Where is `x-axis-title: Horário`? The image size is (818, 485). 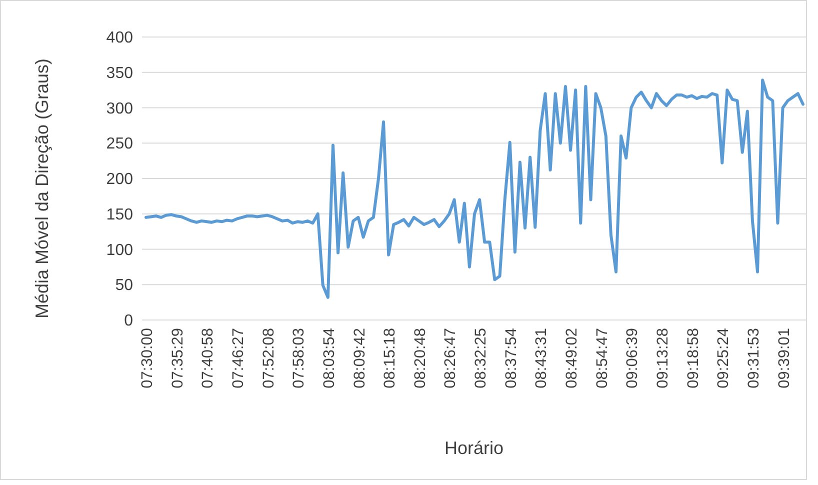
x-axis-title: Horário is located at coordinates (474, 448).